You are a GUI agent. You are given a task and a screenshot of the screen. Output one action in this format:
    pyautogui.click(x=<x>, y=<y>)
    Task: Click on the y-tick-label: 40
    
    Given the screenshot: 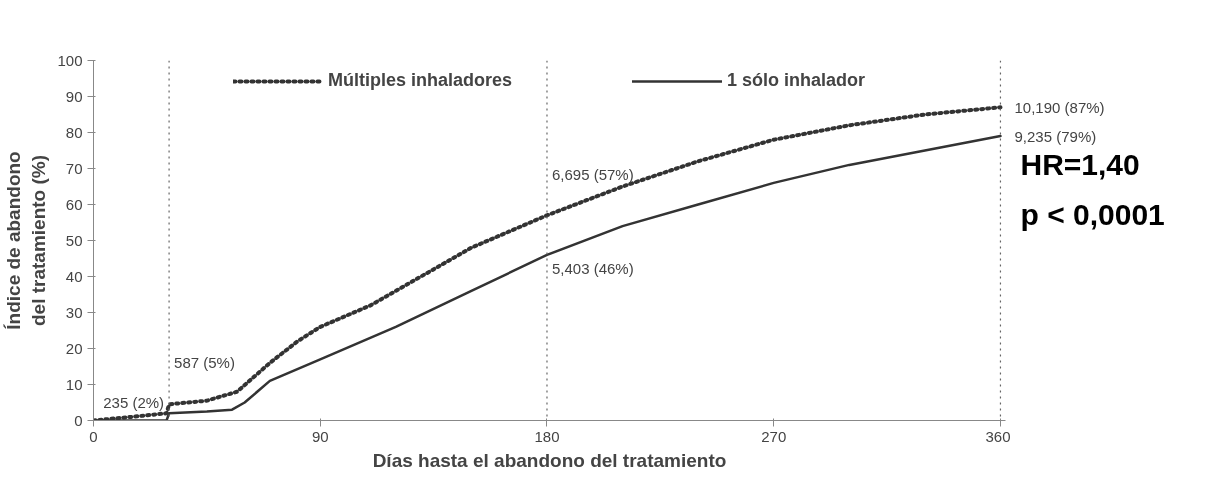 What is the action you would take?
    pyautogui.click(x=74, y=276)
    